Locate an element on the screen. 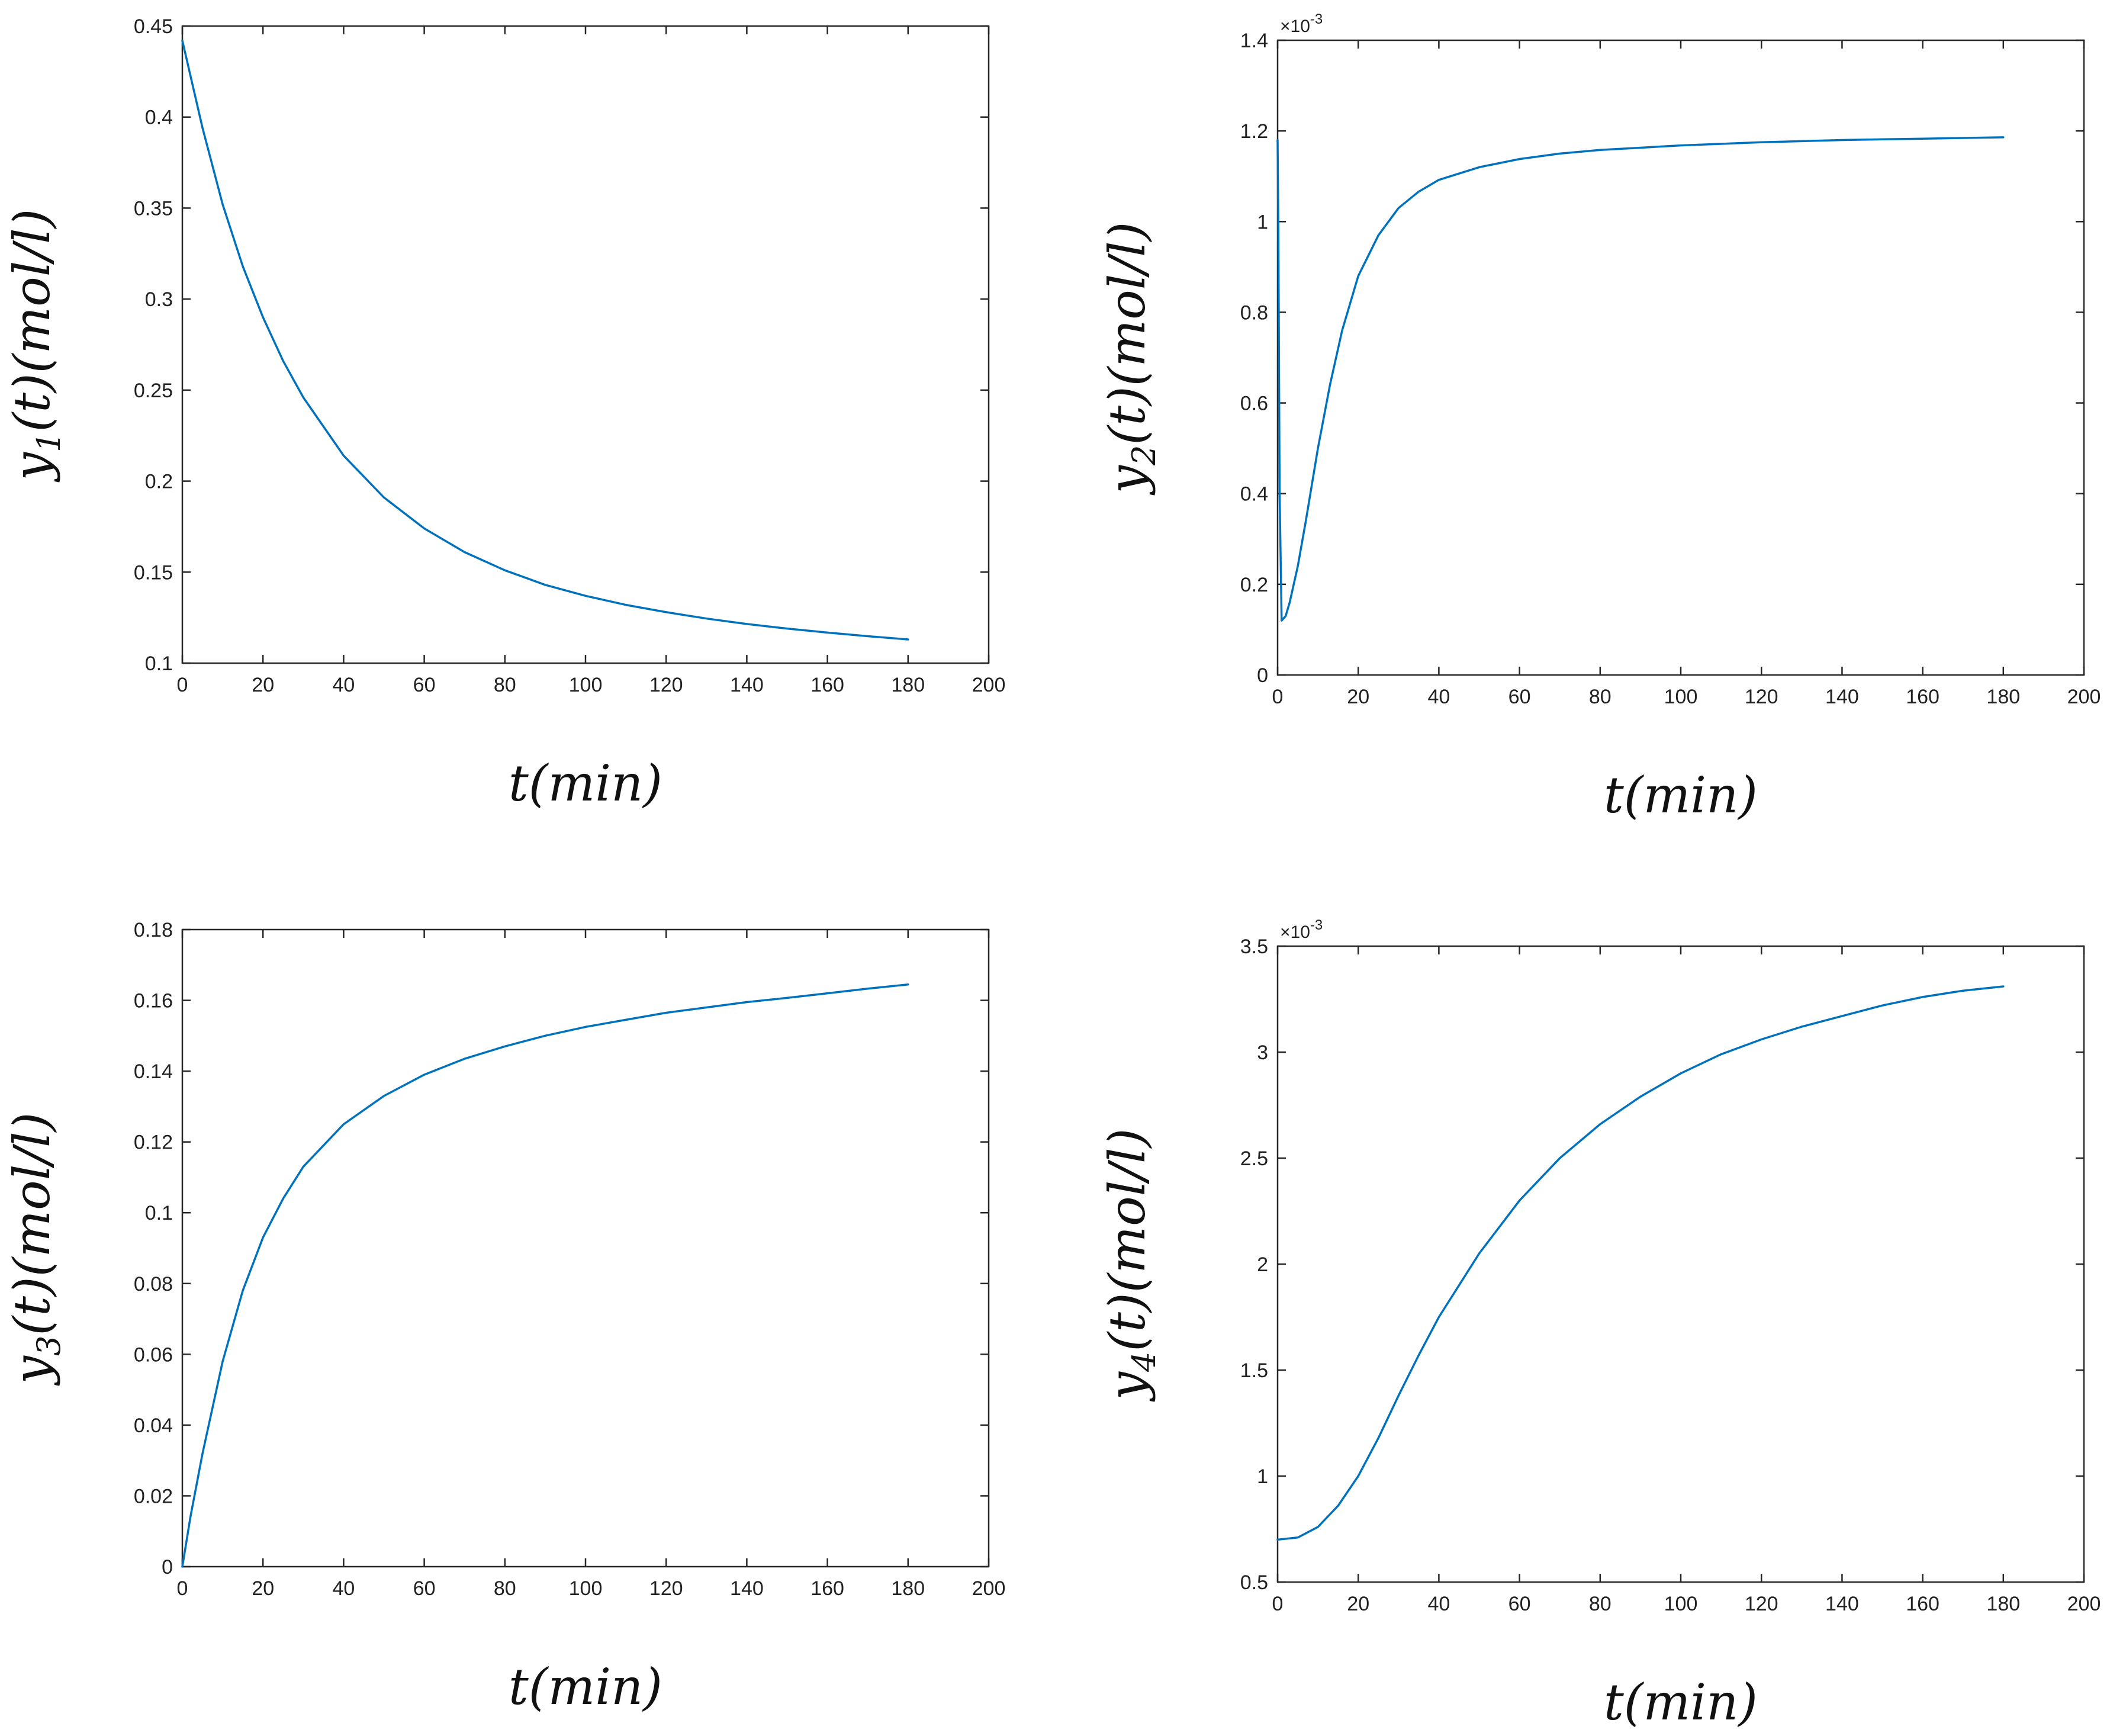 The height and width of the screenshot is (1736, 2110). y-tick-label: 0.35 is located at coordinates (153, 208).